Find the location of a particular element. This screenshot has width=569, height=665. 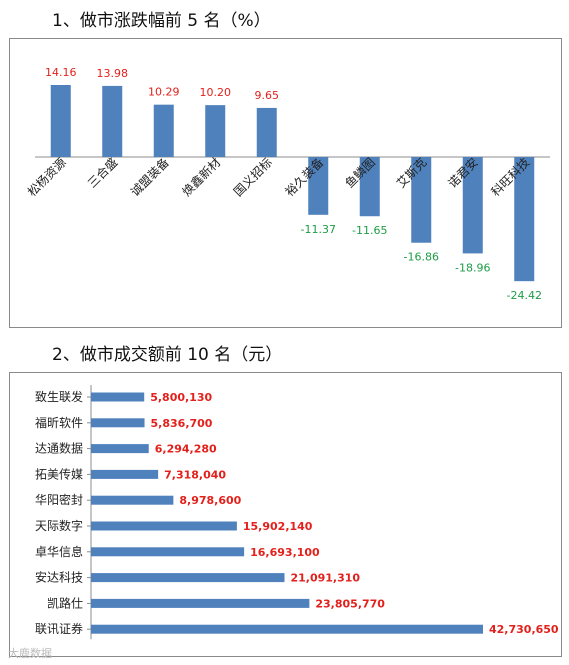

bar-华阳密封 is located at coordinates (132, 500).